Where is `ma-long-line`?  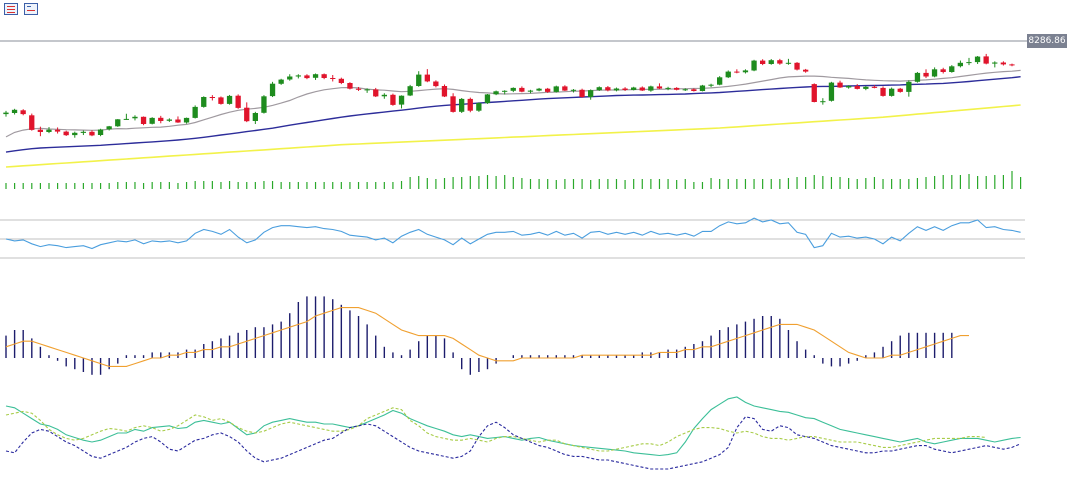 ma-long-line is located at coordinates (513, 136).